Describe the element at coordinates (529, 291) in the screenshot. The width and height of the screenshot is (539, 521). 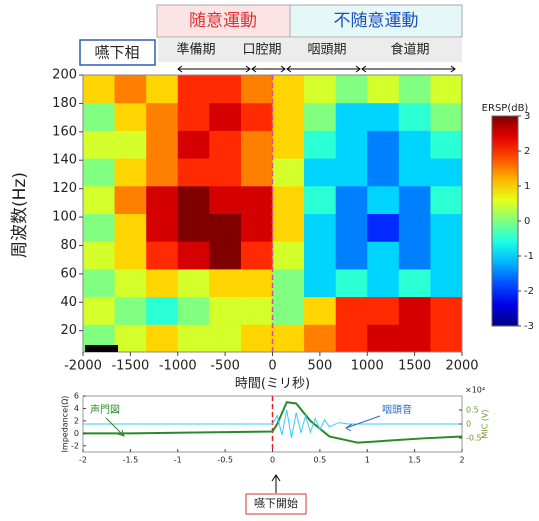
I see `colorbar-tick-label: -2` at that location.